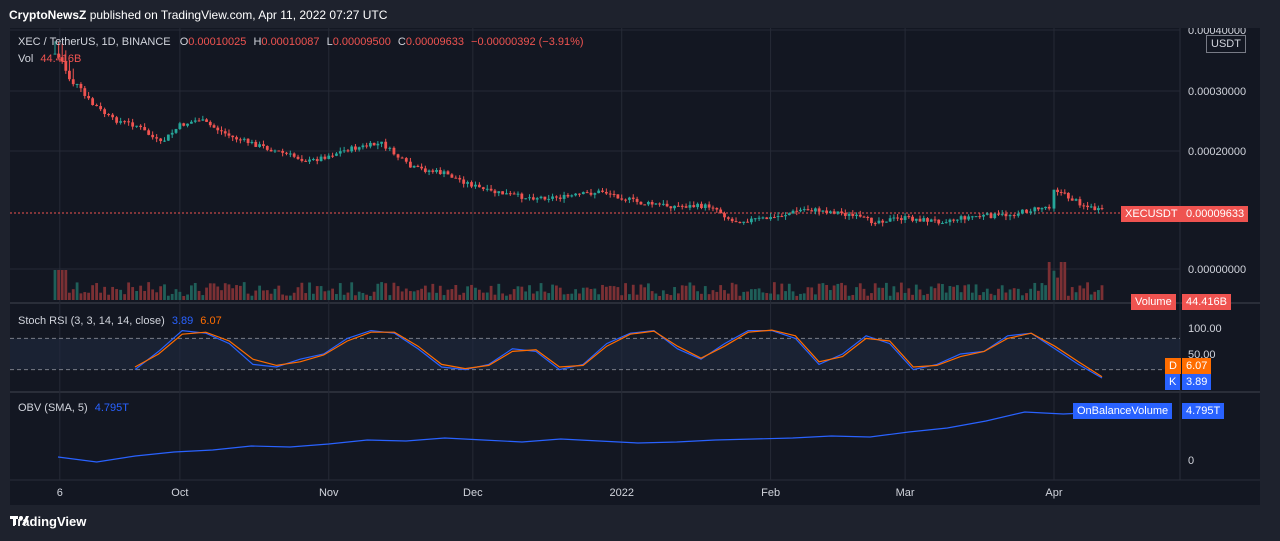 The image size is (1280, 541). Describe the element at coordinates (1203, 411) in the screenshot. I see `obv-tag-value: 4.795T` at that location.